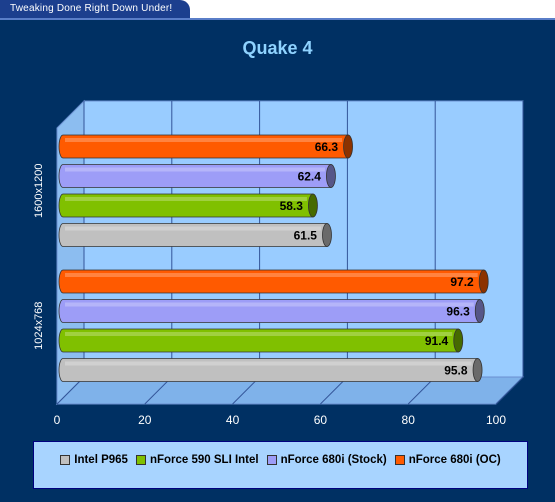  I want to click on bar-value-label: 91.4, so click(437, 341).